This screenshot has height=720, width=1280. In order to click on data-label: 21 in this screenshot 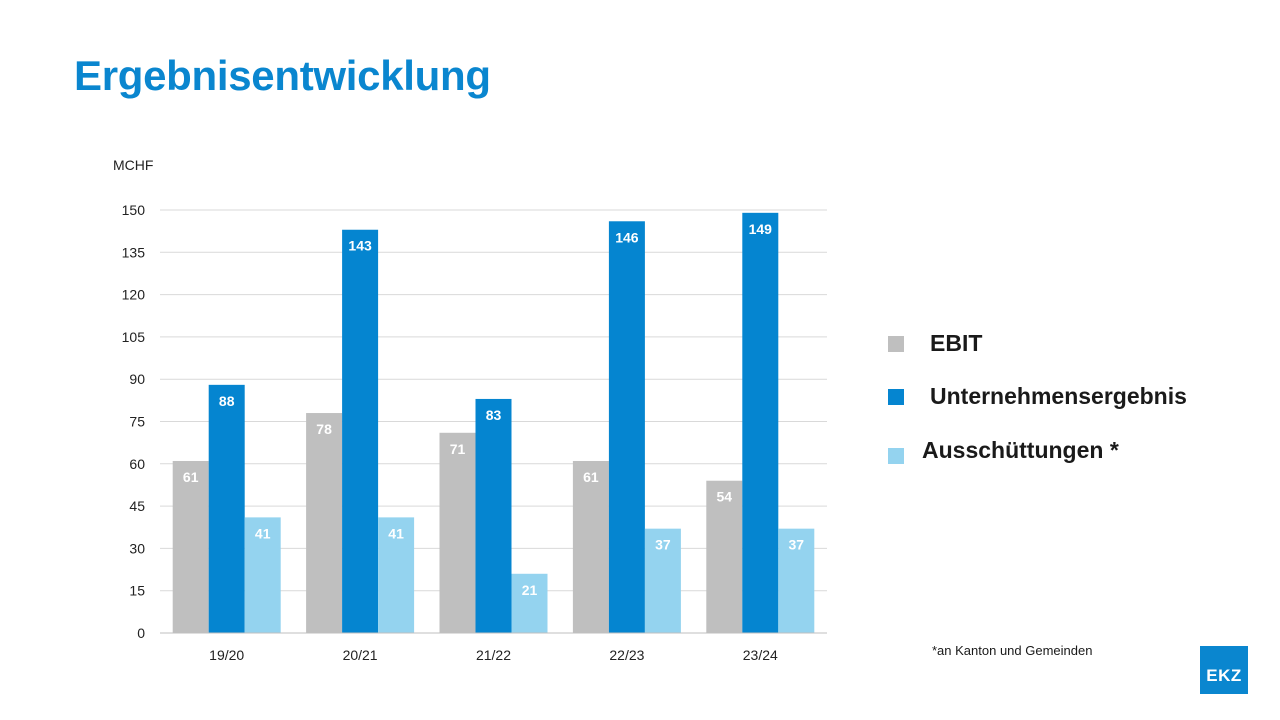, I will do `click(530, 590)`.